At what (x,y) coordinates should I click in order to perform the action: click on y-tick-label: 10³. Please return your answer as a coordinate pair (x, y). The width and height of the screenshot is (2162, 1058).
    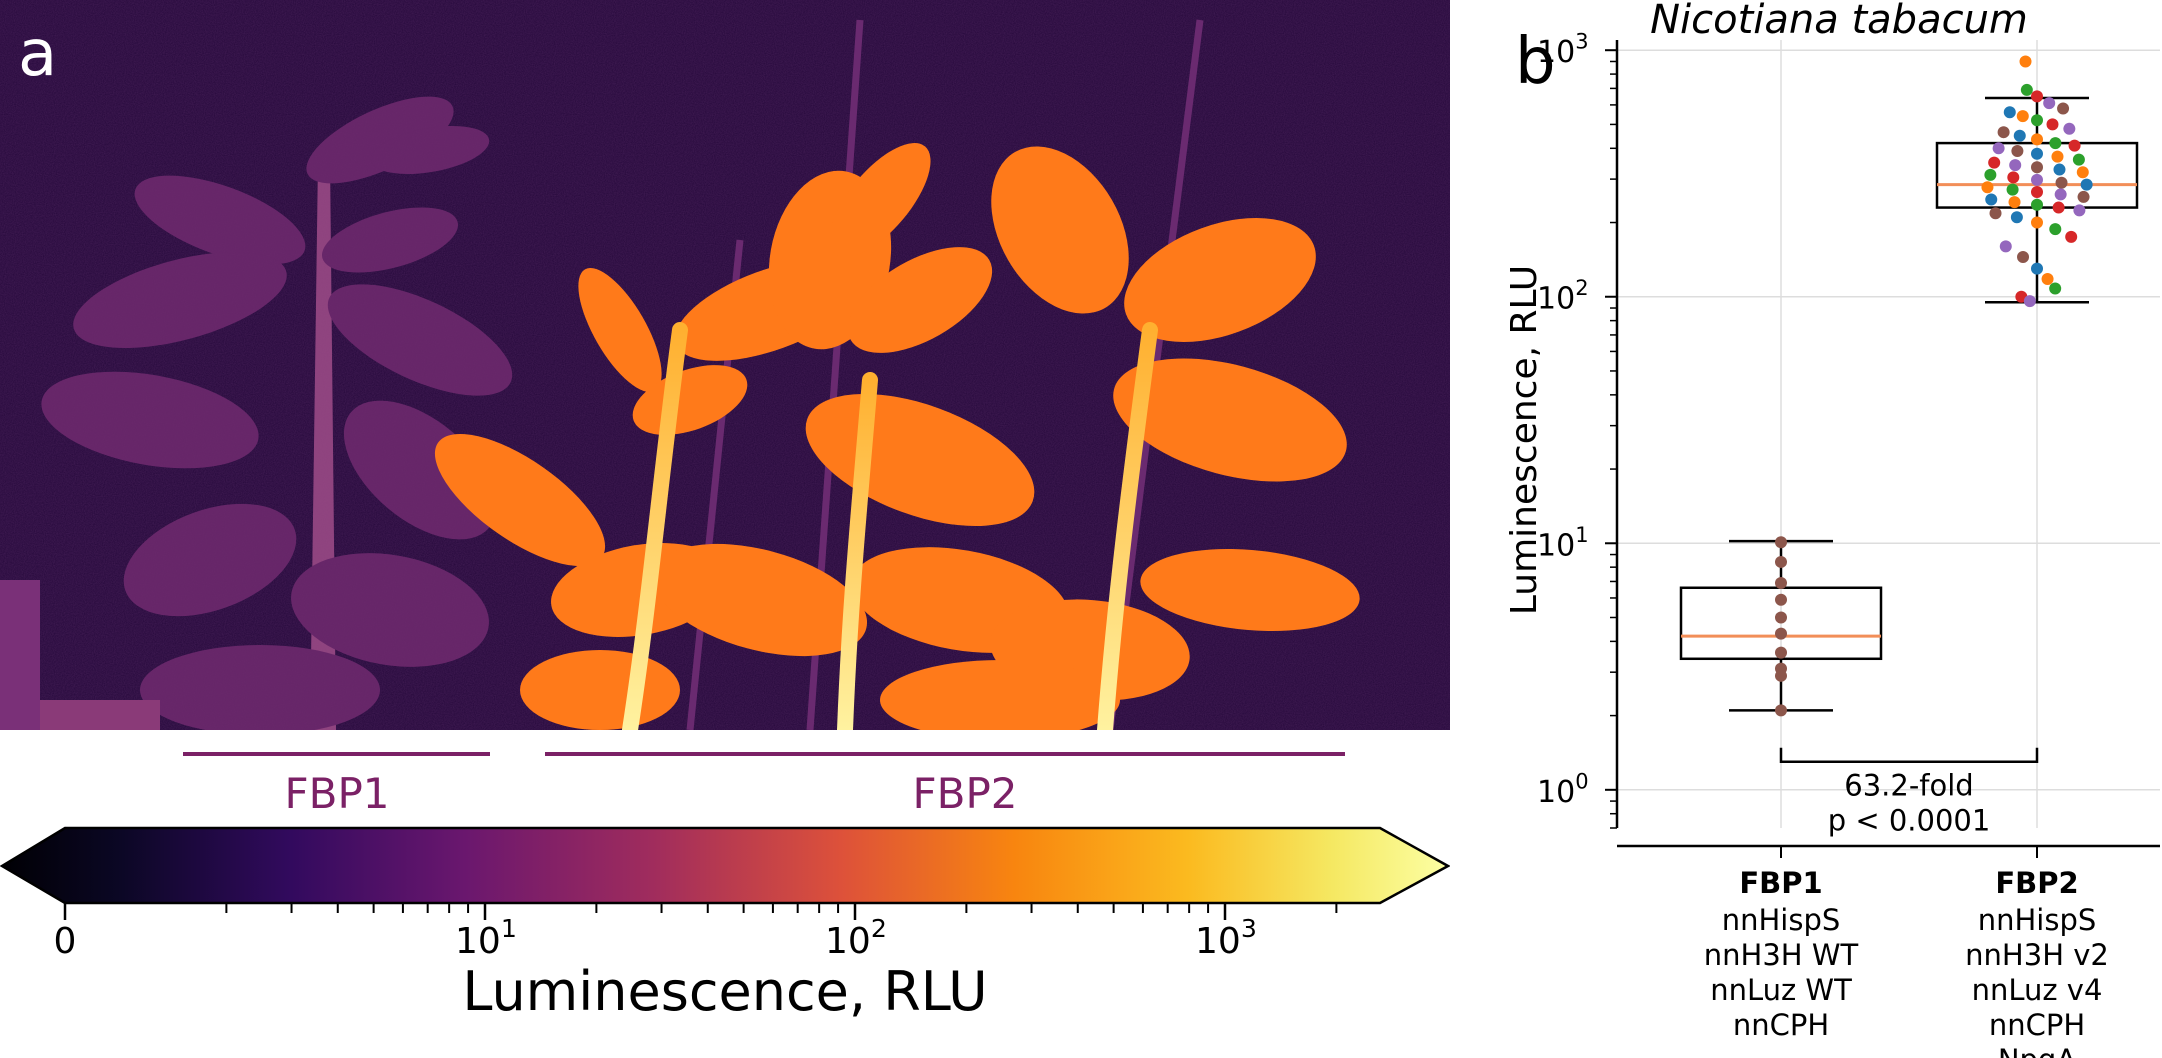
    Looking at the image, I should click on (1563, 50).